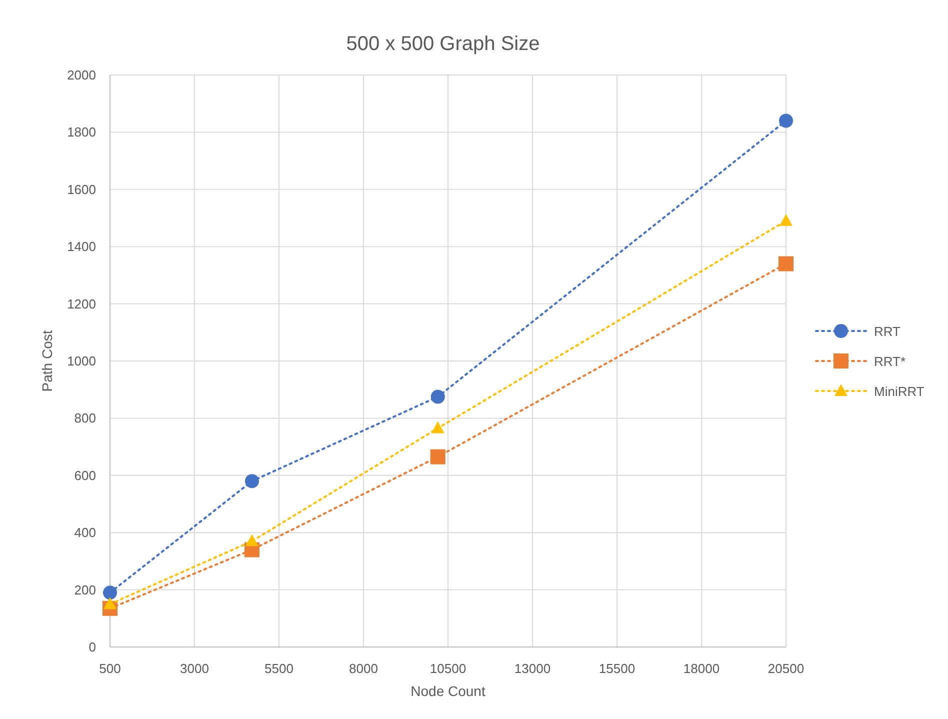 This screenshot has width=948, height=719. I want to click on legend-label: RRT*, so click(890, 361).